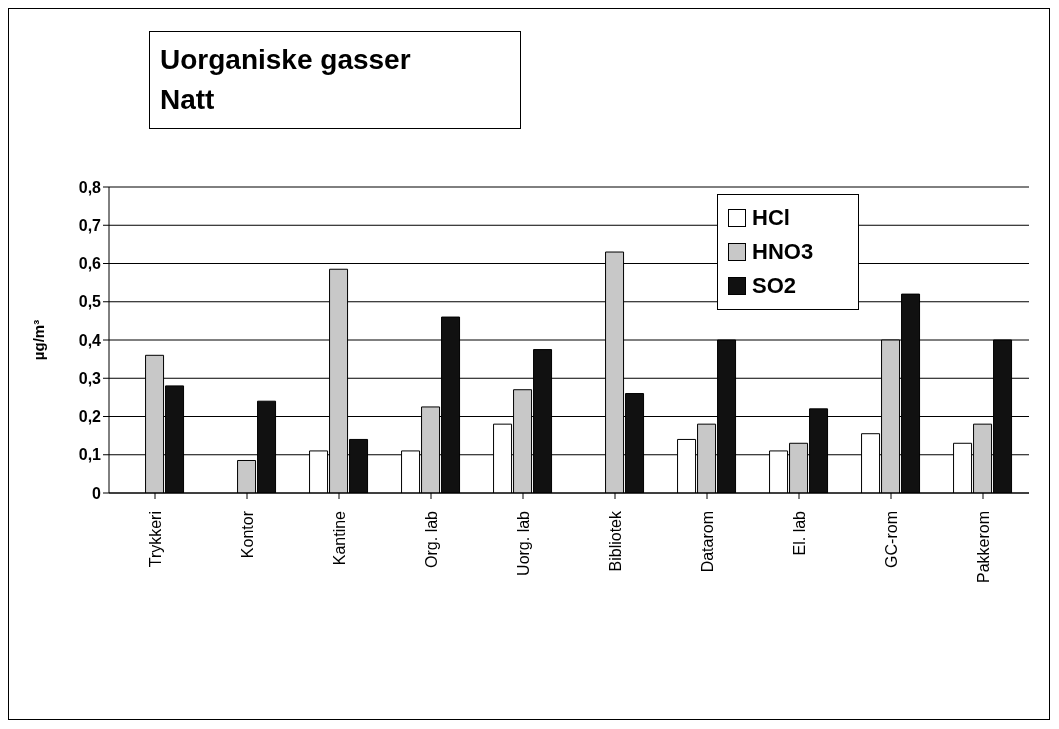  Describe the element at coordinates (155, 539) in the screenshot. I see `x-tick-label: Trykkeri` at that location.